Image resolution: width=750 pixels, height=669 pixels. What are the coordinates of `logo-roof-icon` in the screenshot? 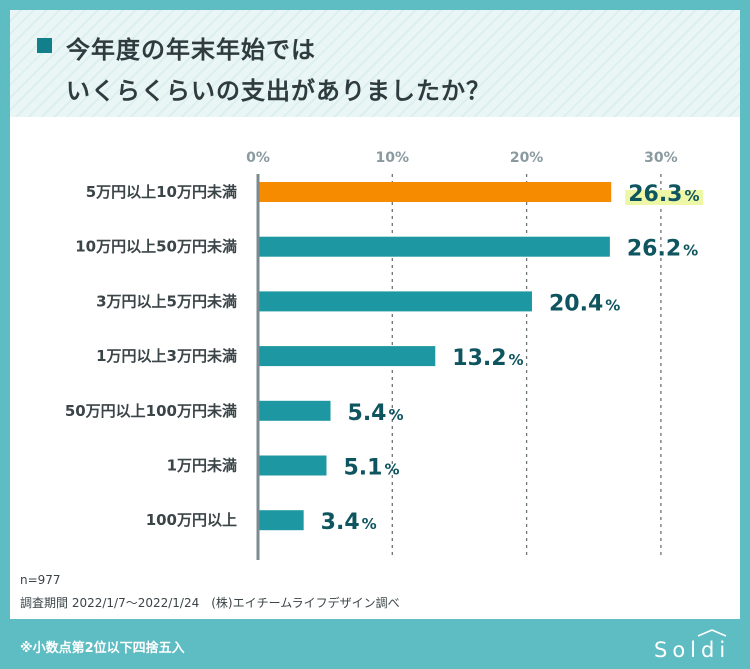 It's located at (712, 633).